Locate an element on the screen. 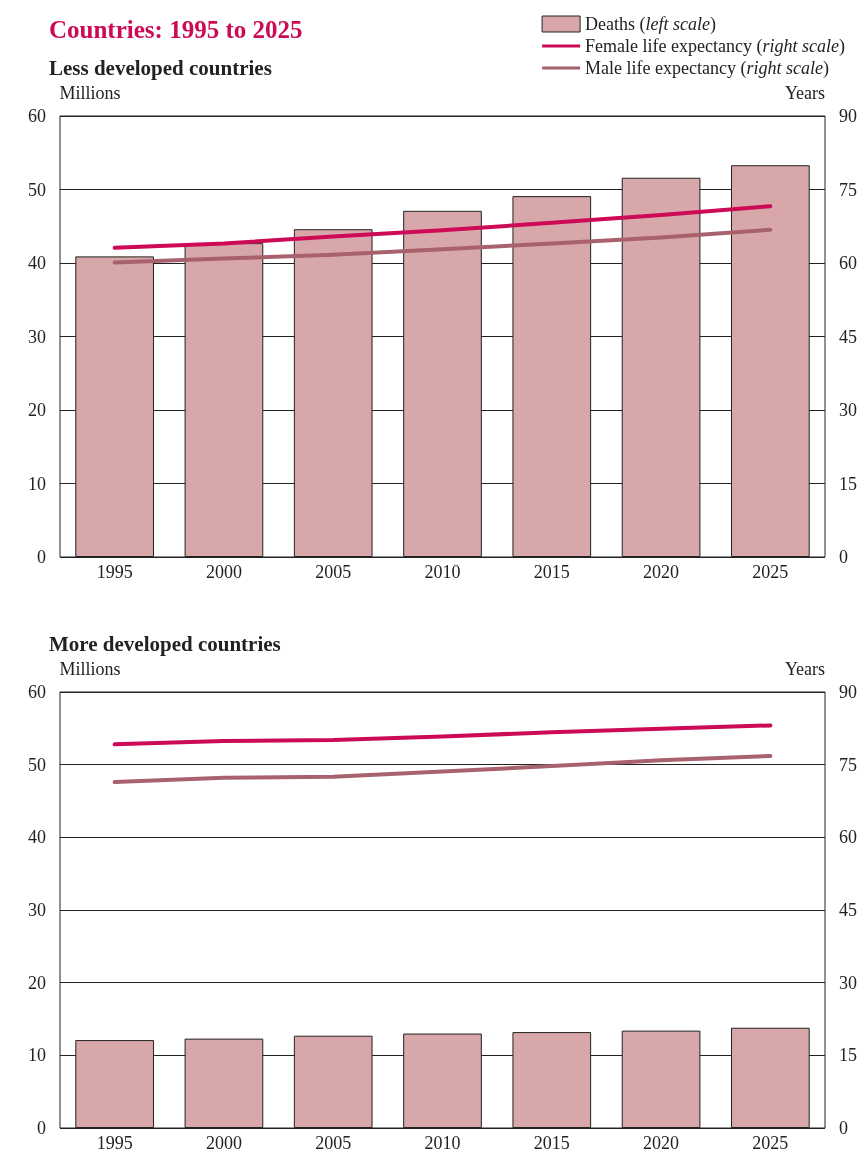  legend-label: Female life expectancy (right scale) is located at coordinates (715, 46).